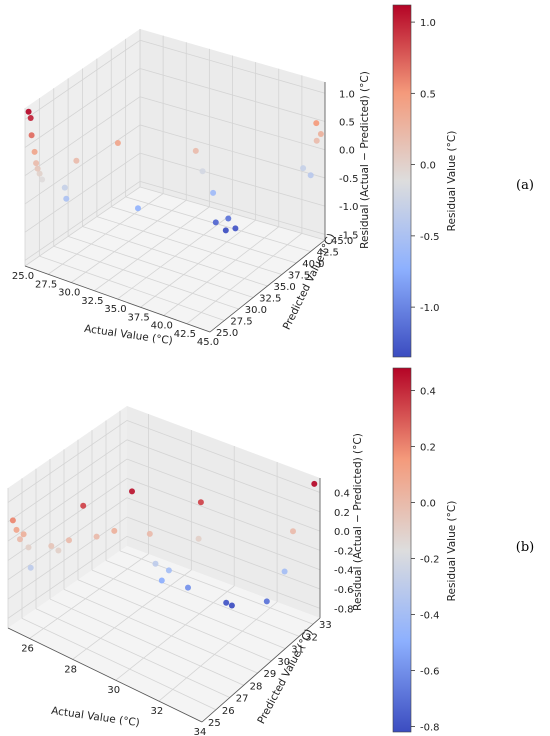 This screenshot has width=550, height=736. I want to click on panel-b-y-tick-label: 27, so click(242, 699).